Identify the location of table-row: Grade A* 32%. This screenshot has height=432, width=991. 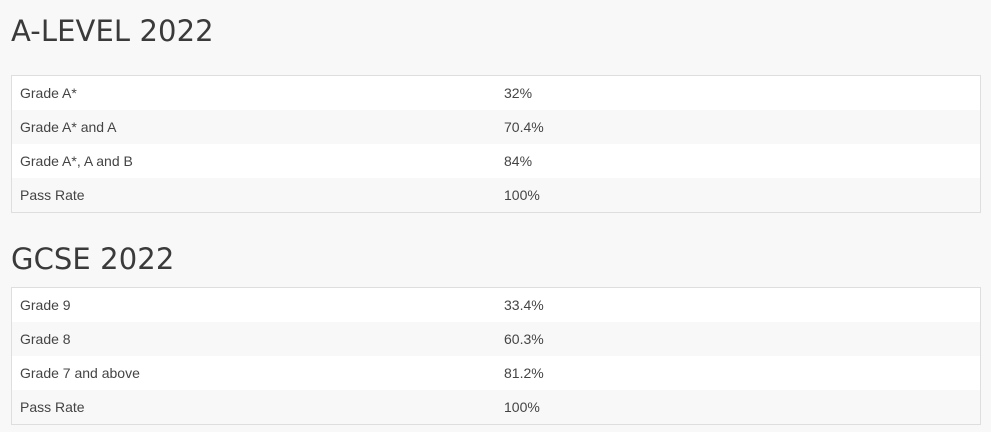
(496, 92).